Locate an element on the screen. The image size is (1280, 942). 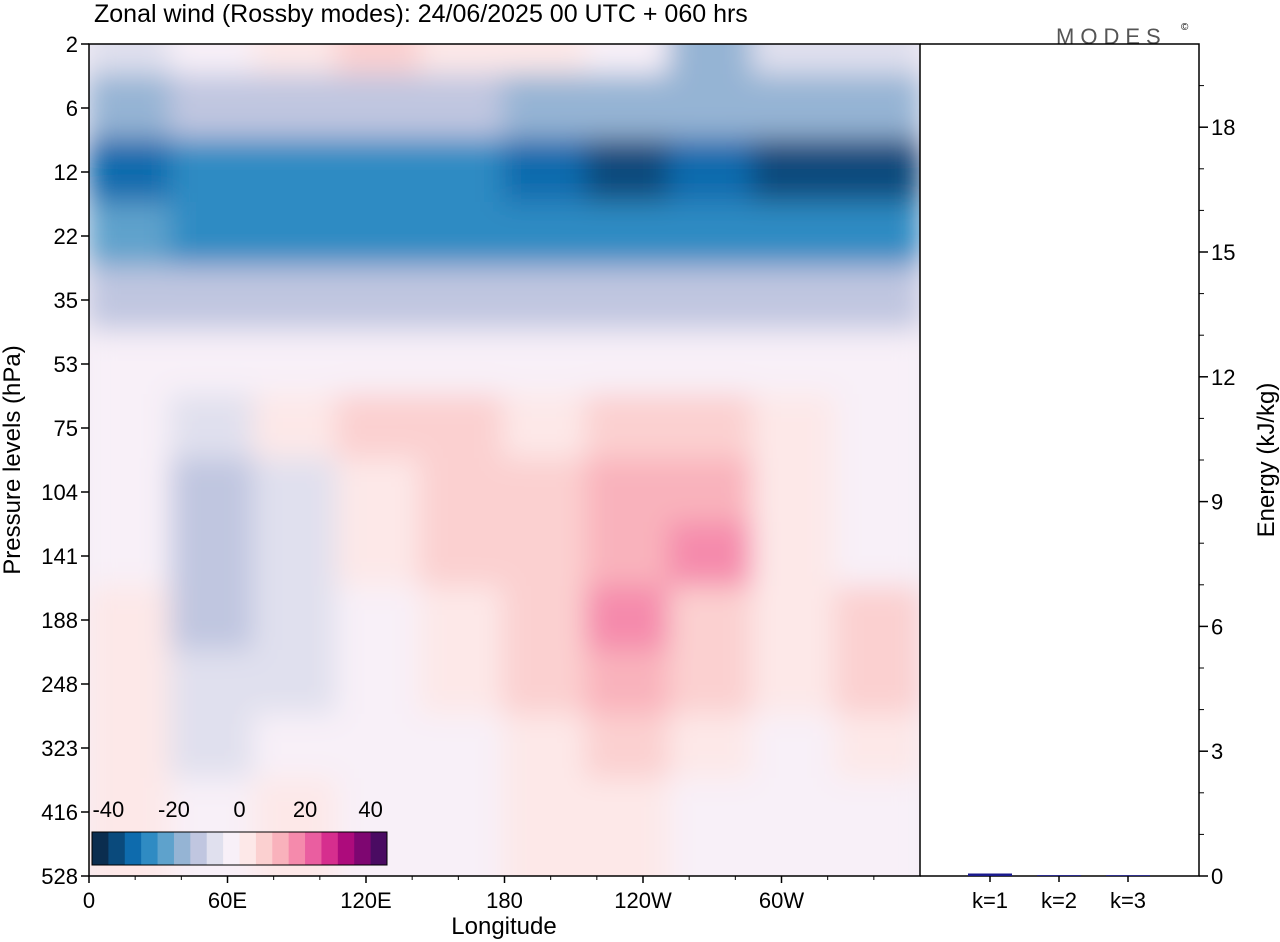
x-tick-label: 180 is located at coordinates (504, 900).